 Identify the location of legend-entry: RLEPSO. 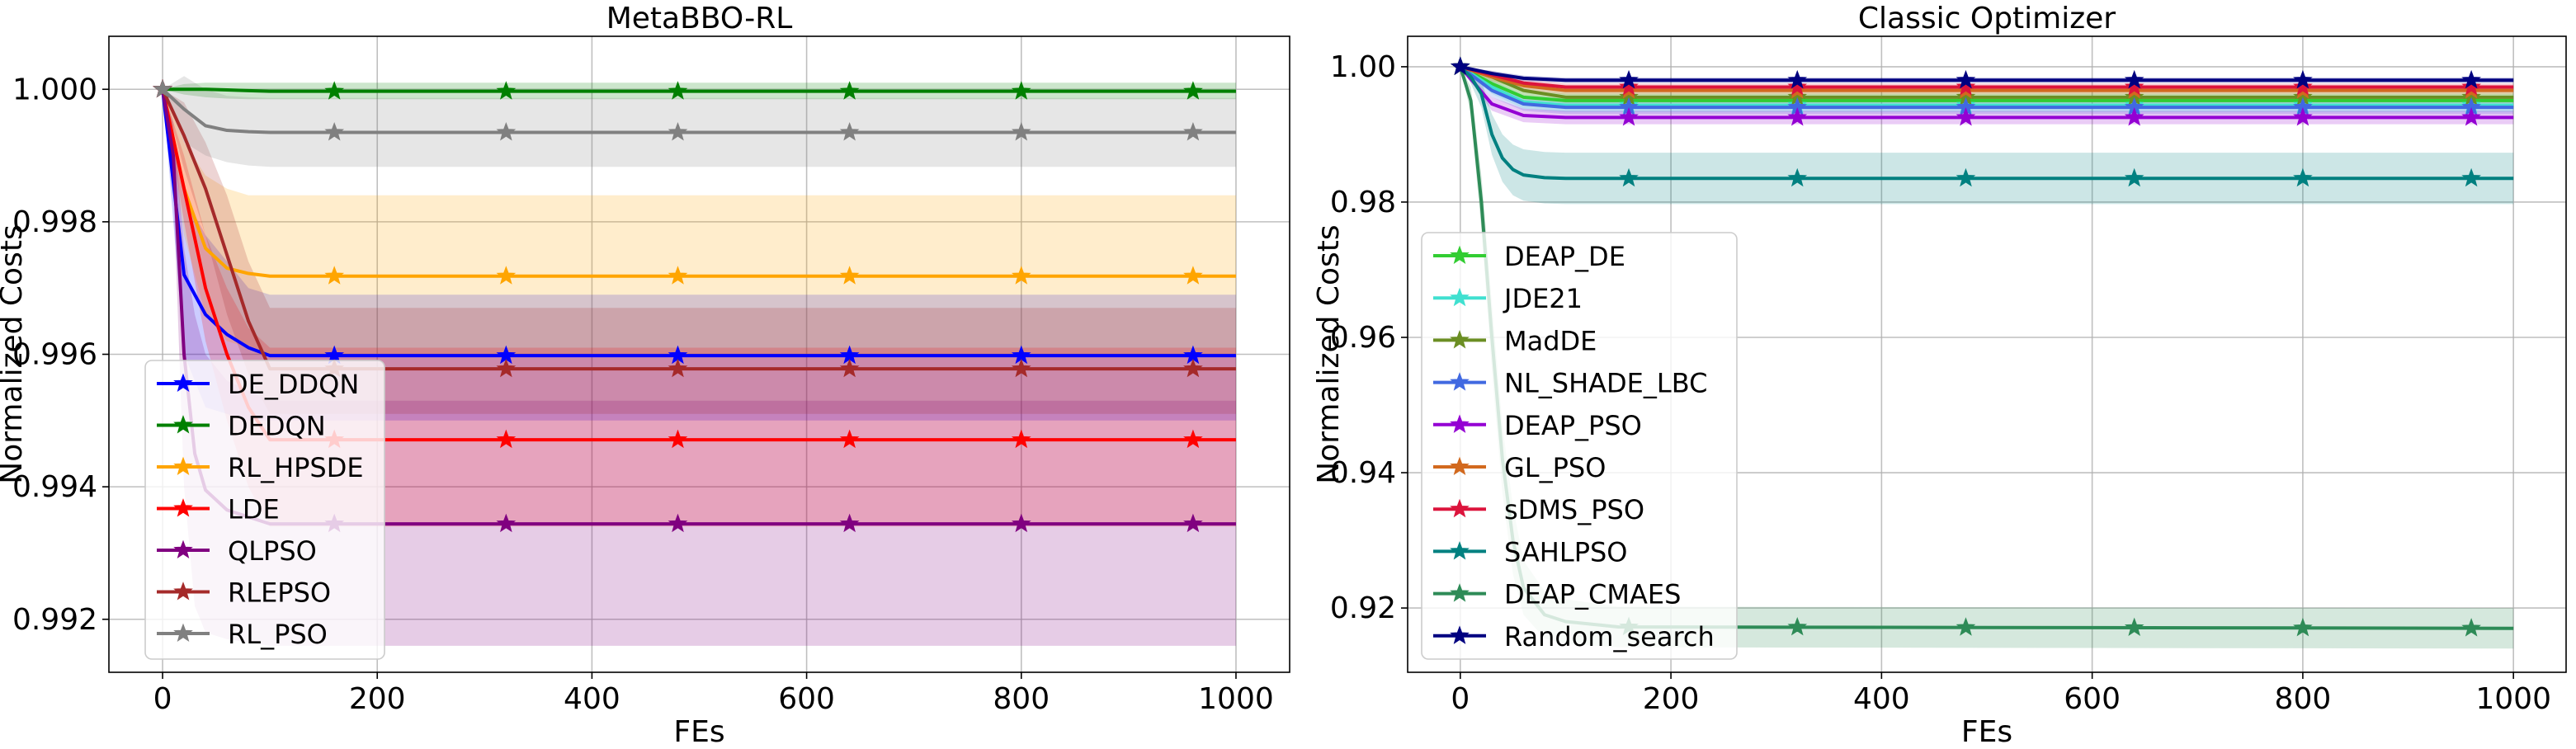
(244, 593).